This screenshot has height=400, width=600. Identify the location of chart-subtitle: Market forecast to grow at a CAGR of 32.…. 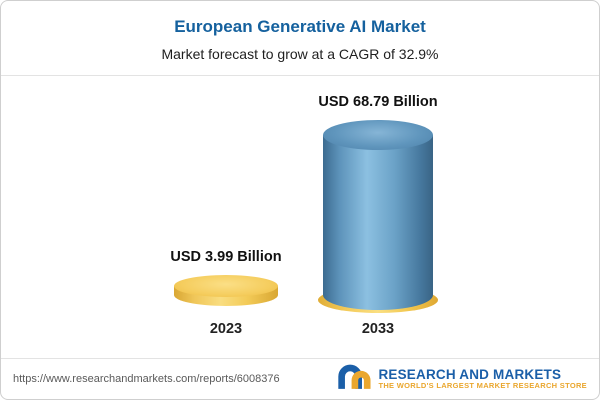
(300, 54).